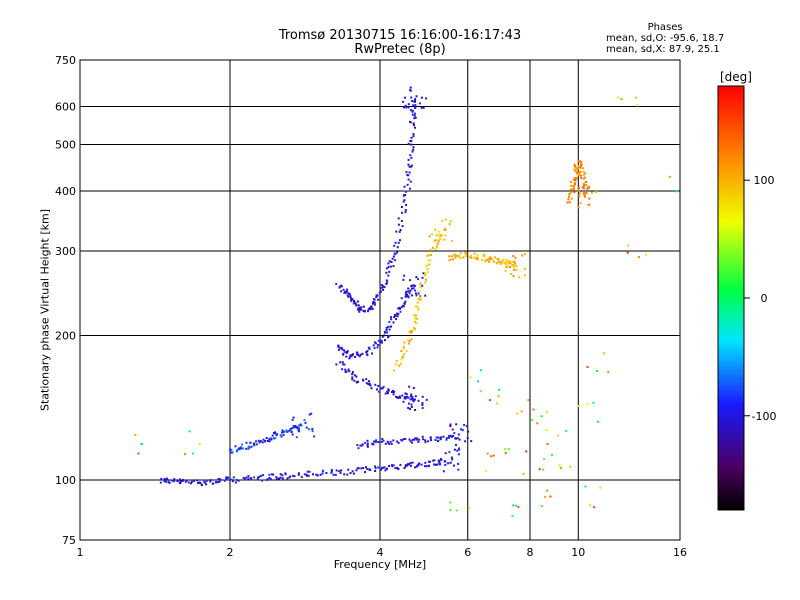 The image size is (800, 600). What do you see at coordinates (65, 60) in the screenshot?
I see `y-tick-label: 750` at bounding box center [65, 60].